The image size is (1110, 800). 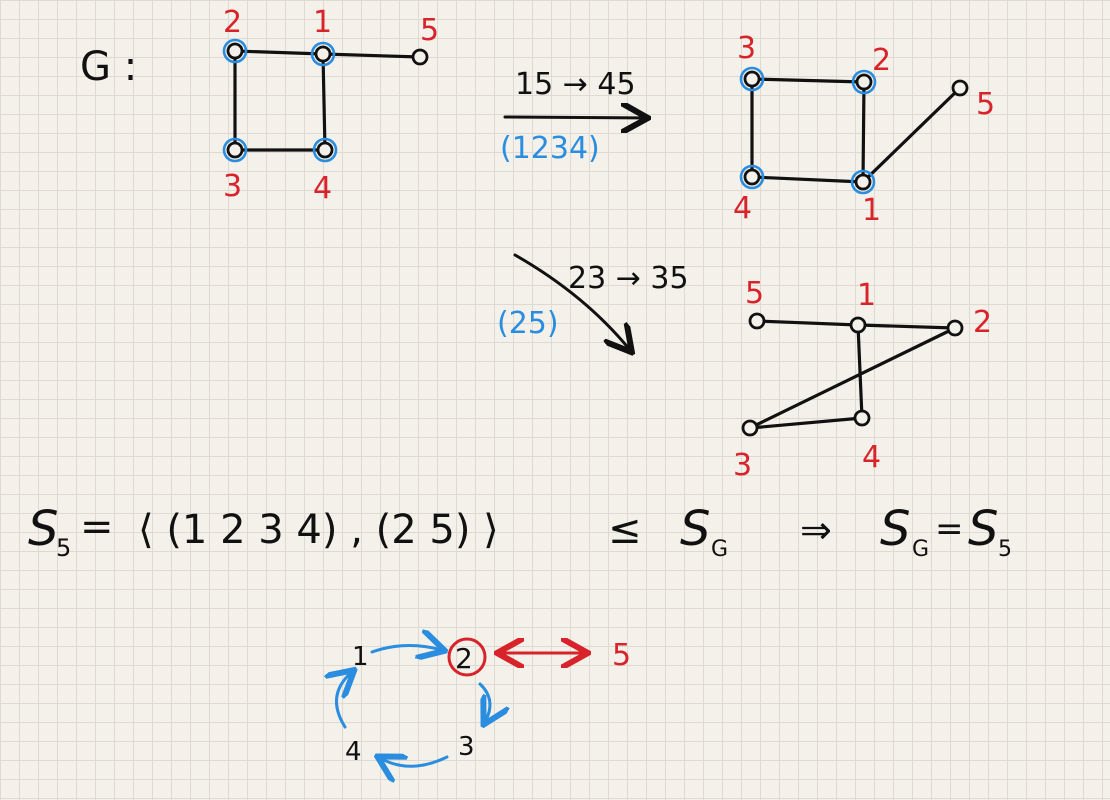 I want to click on arrow-1234: 15 → 45 (1234), so click(x=572, y=116).